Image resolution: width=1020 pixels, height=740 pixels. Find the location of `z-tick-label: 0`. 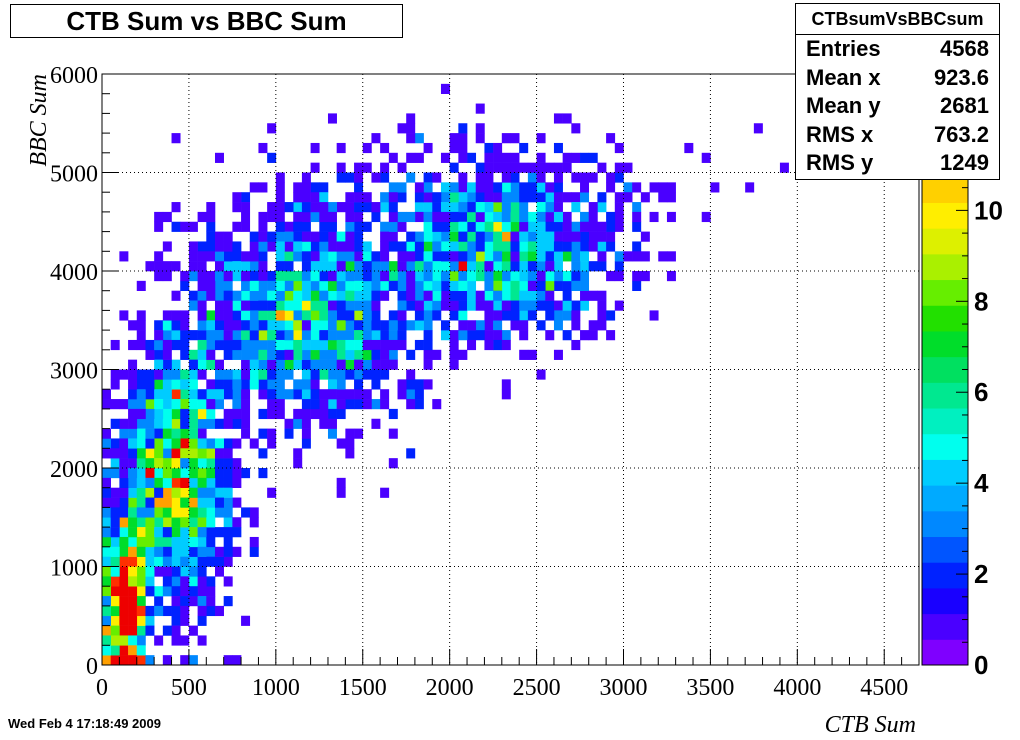

z-tick-label: 0 is located at coordinates (981, 665).